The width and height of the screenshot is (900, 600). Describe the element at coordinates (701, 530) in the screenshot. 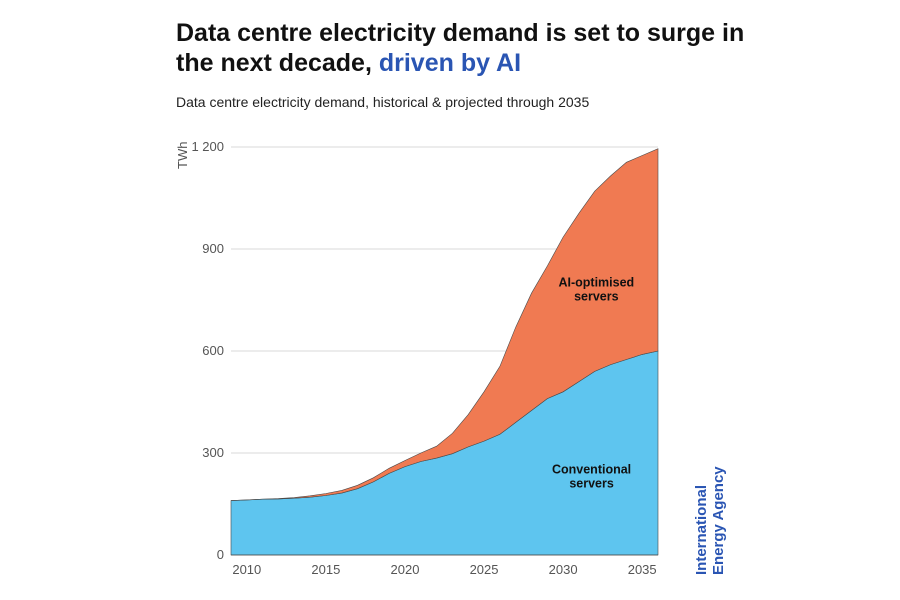

I see `credit-line-1: International` at that location.